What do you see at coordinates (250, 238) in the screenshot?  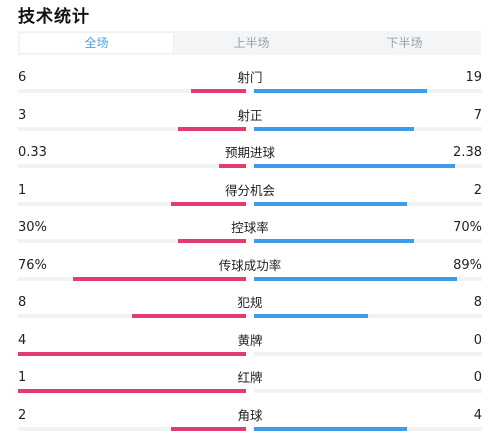 I see `stat-row-possession: 30% 控球率 70%` at bounding box center [250, 238].